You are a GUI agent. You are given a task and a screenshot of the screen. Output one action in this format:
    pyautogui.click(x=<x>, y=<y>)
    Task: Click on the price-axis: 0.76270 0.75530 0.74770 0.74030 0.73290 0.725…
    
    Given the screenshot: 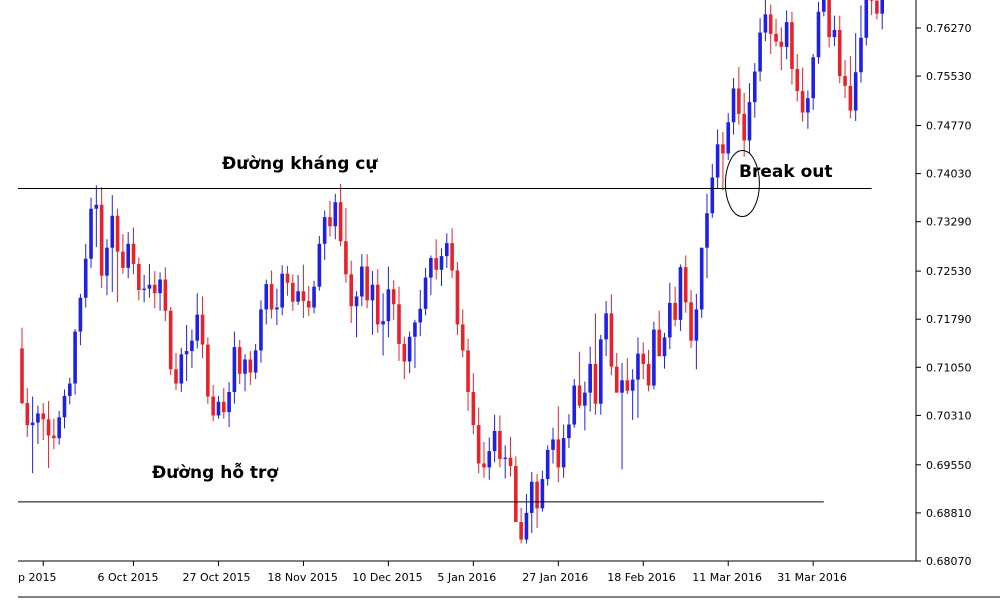 What is the action you would take?
    pyautogui.click(x=944, y=295)
    